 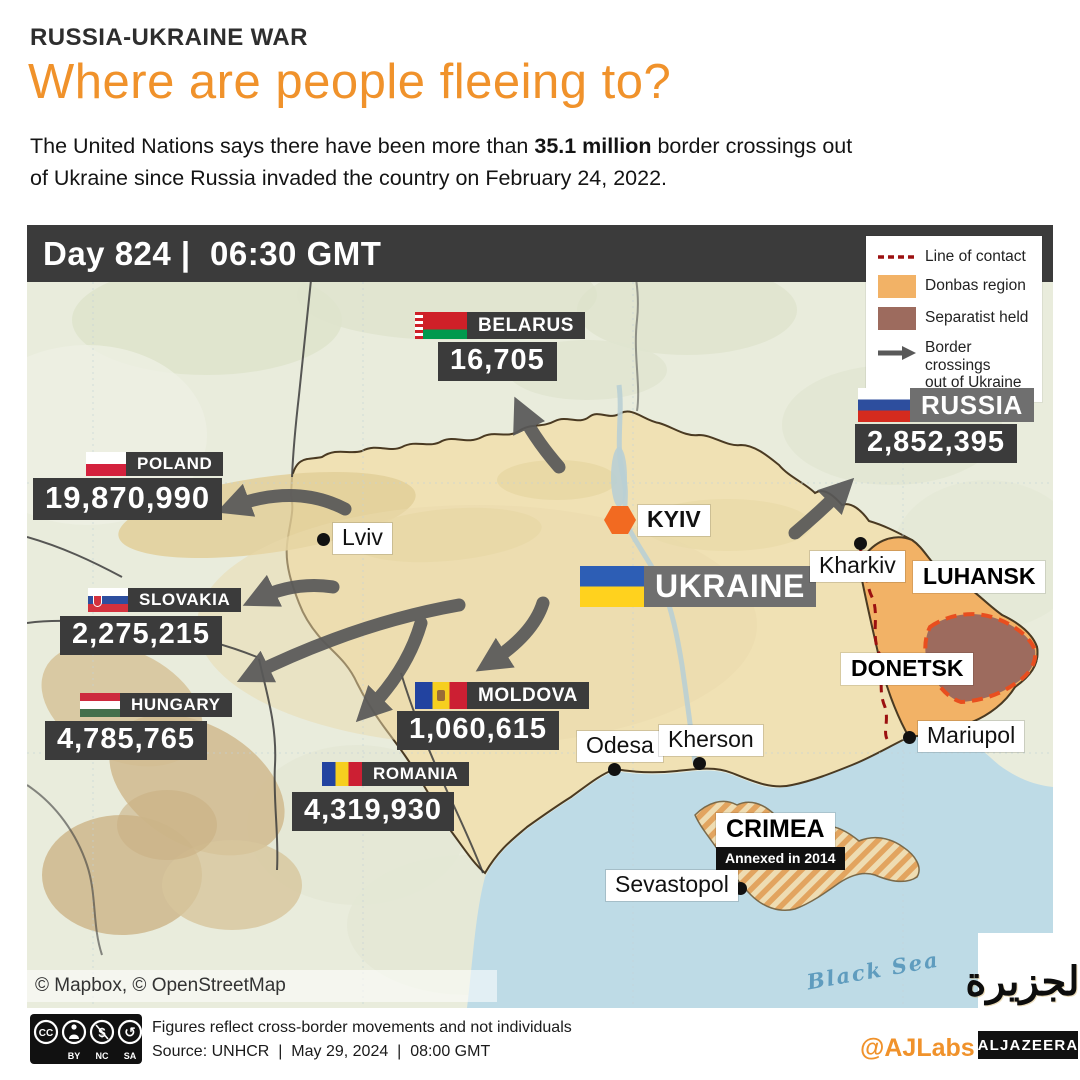 I want to click on city-label-kherson: Kherson, so click(x=711, y=740).